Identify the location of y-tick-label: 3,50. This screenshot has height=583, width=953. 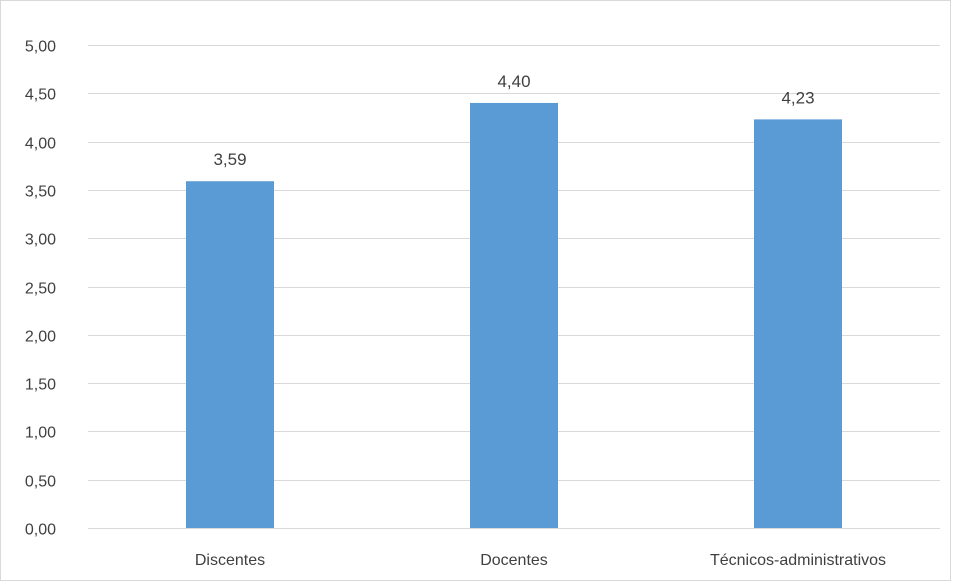
(40, 192).